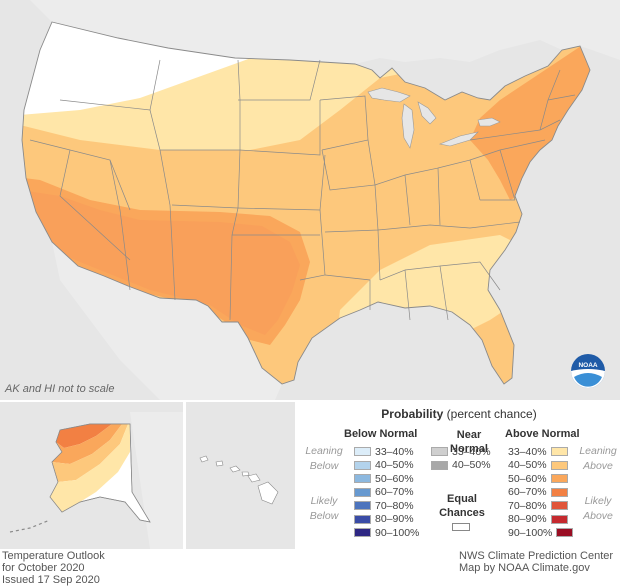 The height and width of the screenshot is (586, 620). Describe the element at coordinates (527, 478) in the screenshot. I see `above-range-label: 50–60%` at that location.